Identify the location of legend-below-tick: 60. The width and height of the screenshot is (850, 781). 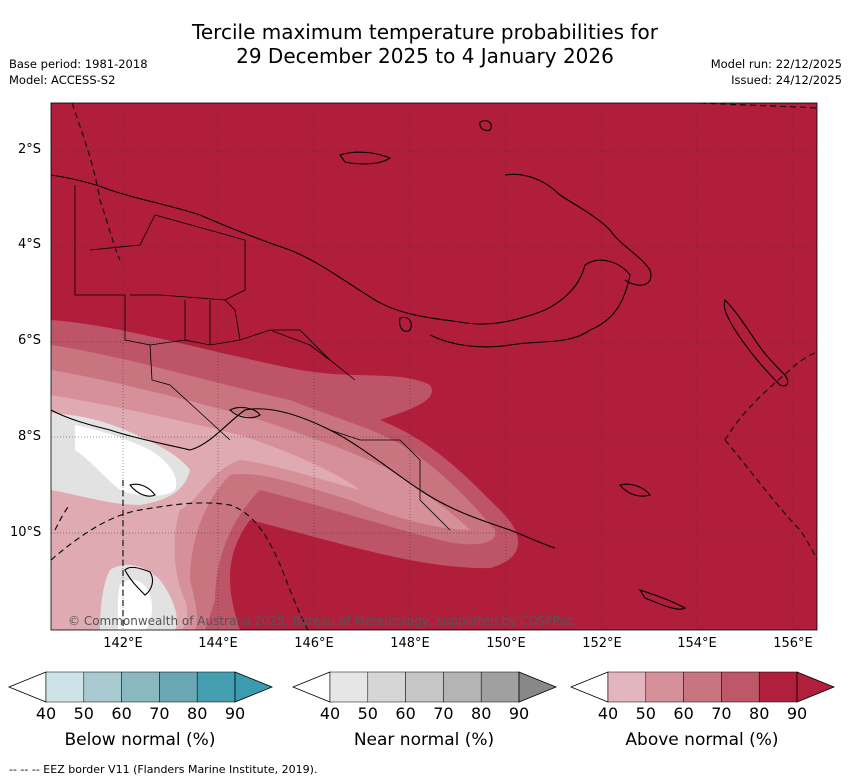
(121, 713).